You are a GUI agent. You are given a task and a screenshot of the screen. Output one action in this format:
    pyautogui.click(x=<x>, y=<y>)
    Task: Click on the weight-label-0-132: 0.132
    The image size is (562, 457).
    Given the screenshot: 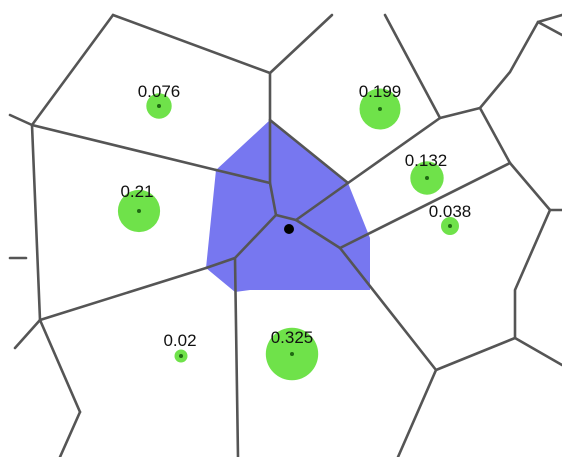 What is the action you would take?
    pyautogui.click(x=426, y=160)
    